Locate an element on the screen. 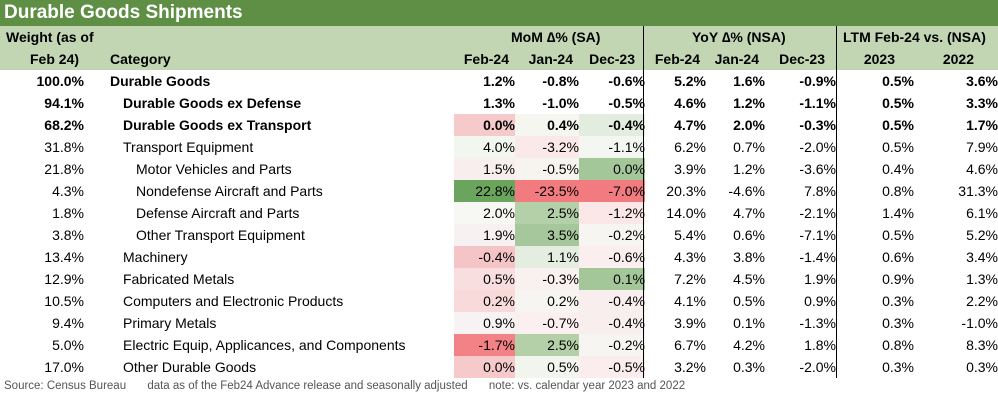 The image size is (998, 400). value-cell: -3.6% is located at coordinates (817, 169).